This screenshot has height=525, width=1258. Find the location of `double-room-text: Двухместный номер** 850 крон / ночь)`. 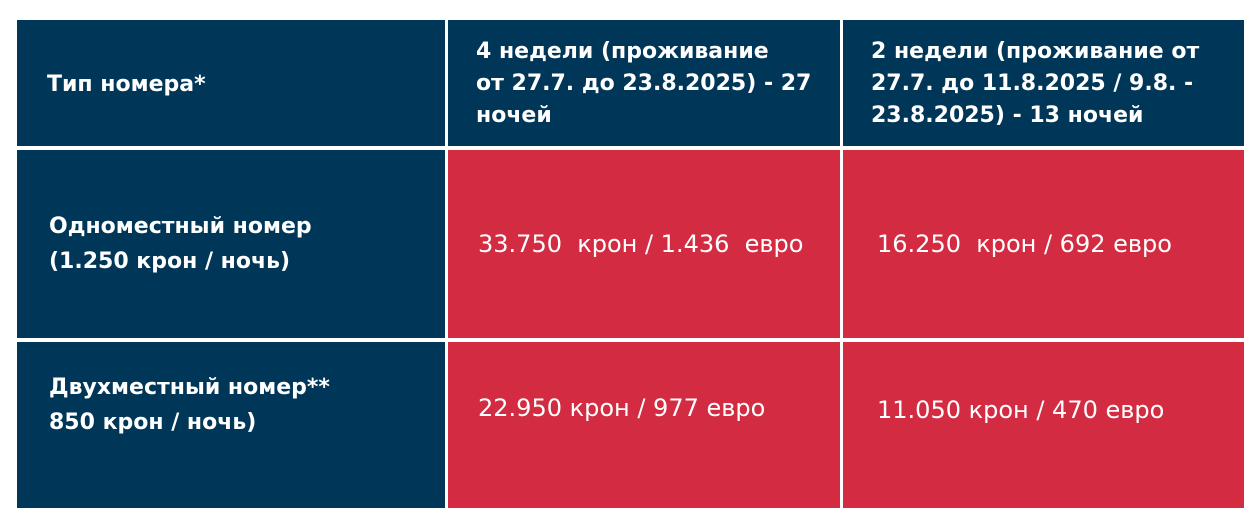

double-room-text: Двухместный номер** 850 крон / ночь) is located at coordinates (189, 405).